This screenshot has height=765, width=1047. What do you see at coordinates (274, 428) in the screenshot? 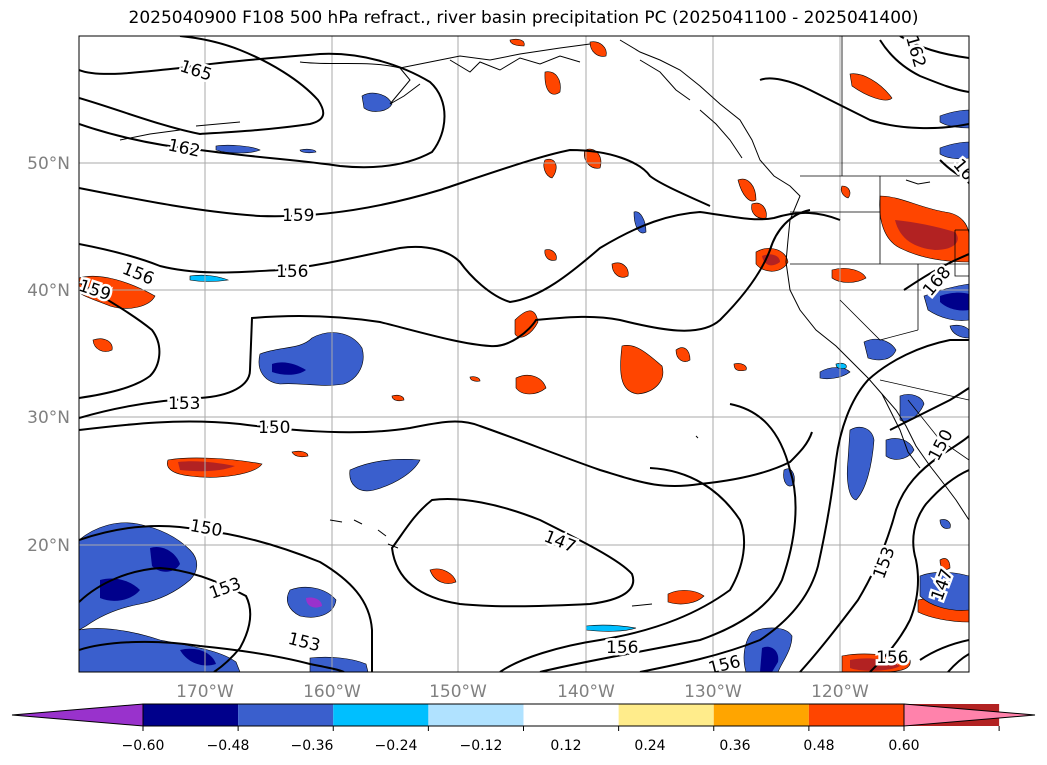
I see `contour-label: 150` at bounding box center [274, 428].